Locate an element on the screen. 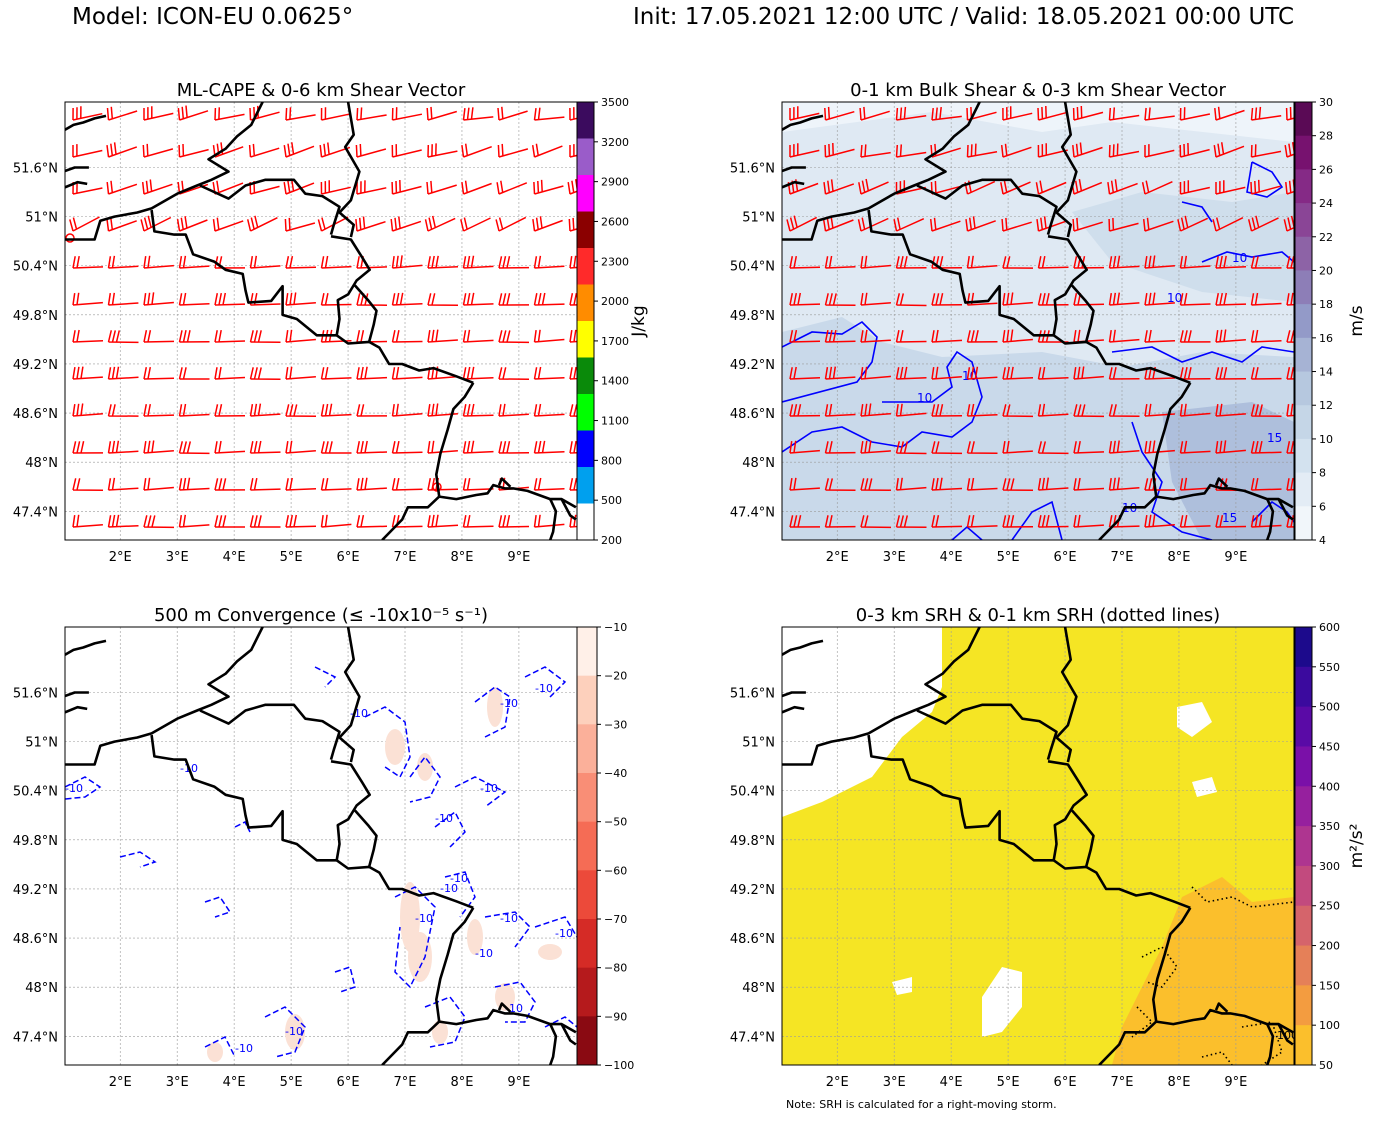 The image size is (1374, 1121). colorbar-tick-label: 18 is located at coordinates (1326, 304).